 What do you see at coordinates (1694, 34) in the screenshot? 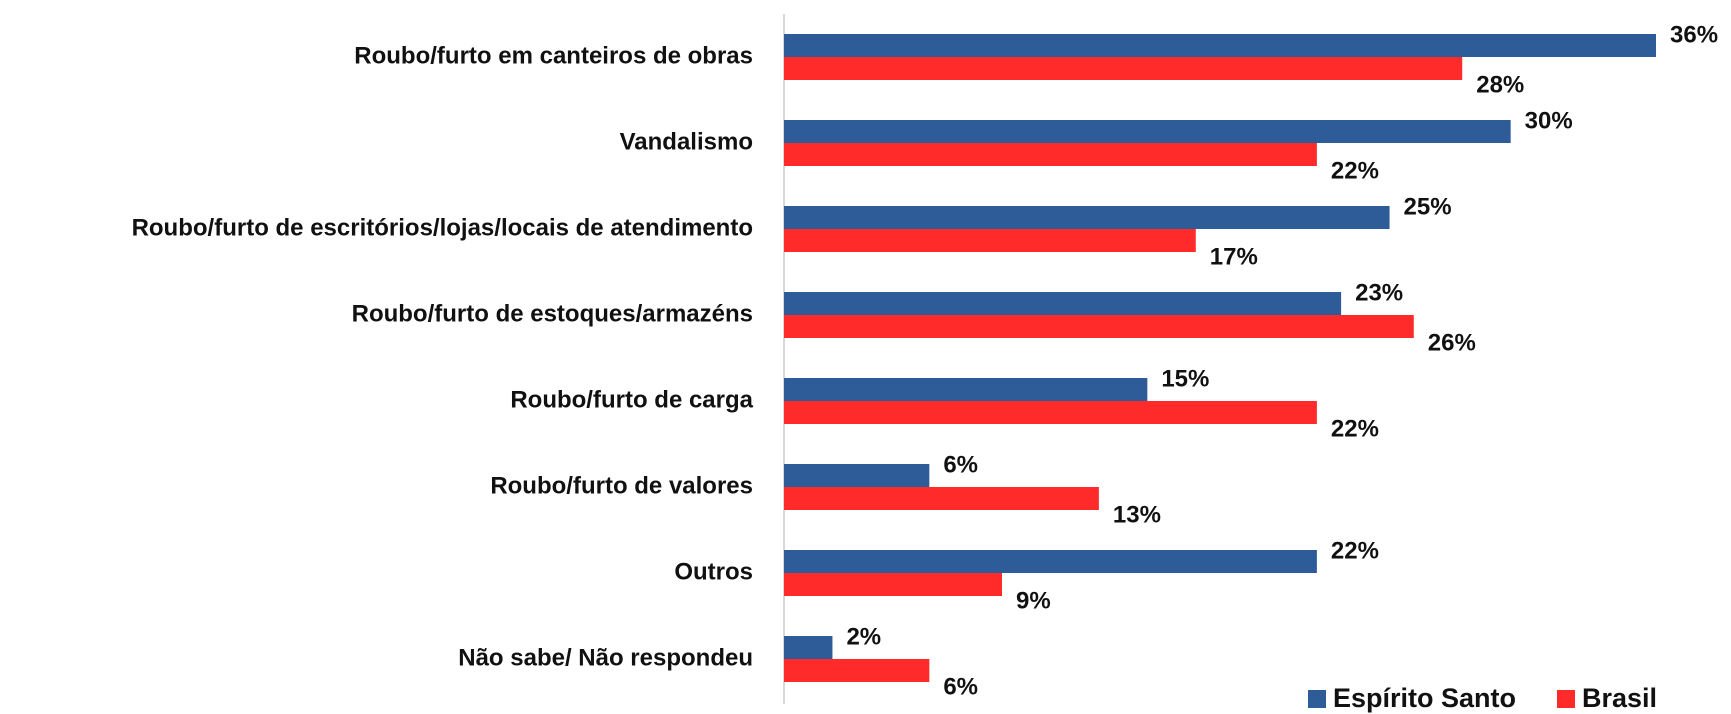
I see `value-label: 36%` at bounding box center [1694, 34].